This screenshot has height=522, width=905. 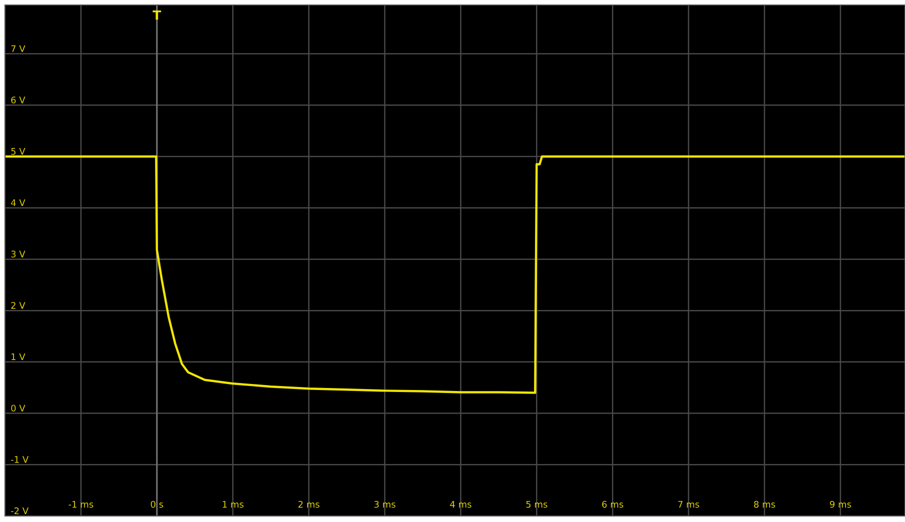 What do you see at coordinates (765, 504) in the screenshot?
I see `x-tick-label: 8 ms` at bounding box center [765, 504].